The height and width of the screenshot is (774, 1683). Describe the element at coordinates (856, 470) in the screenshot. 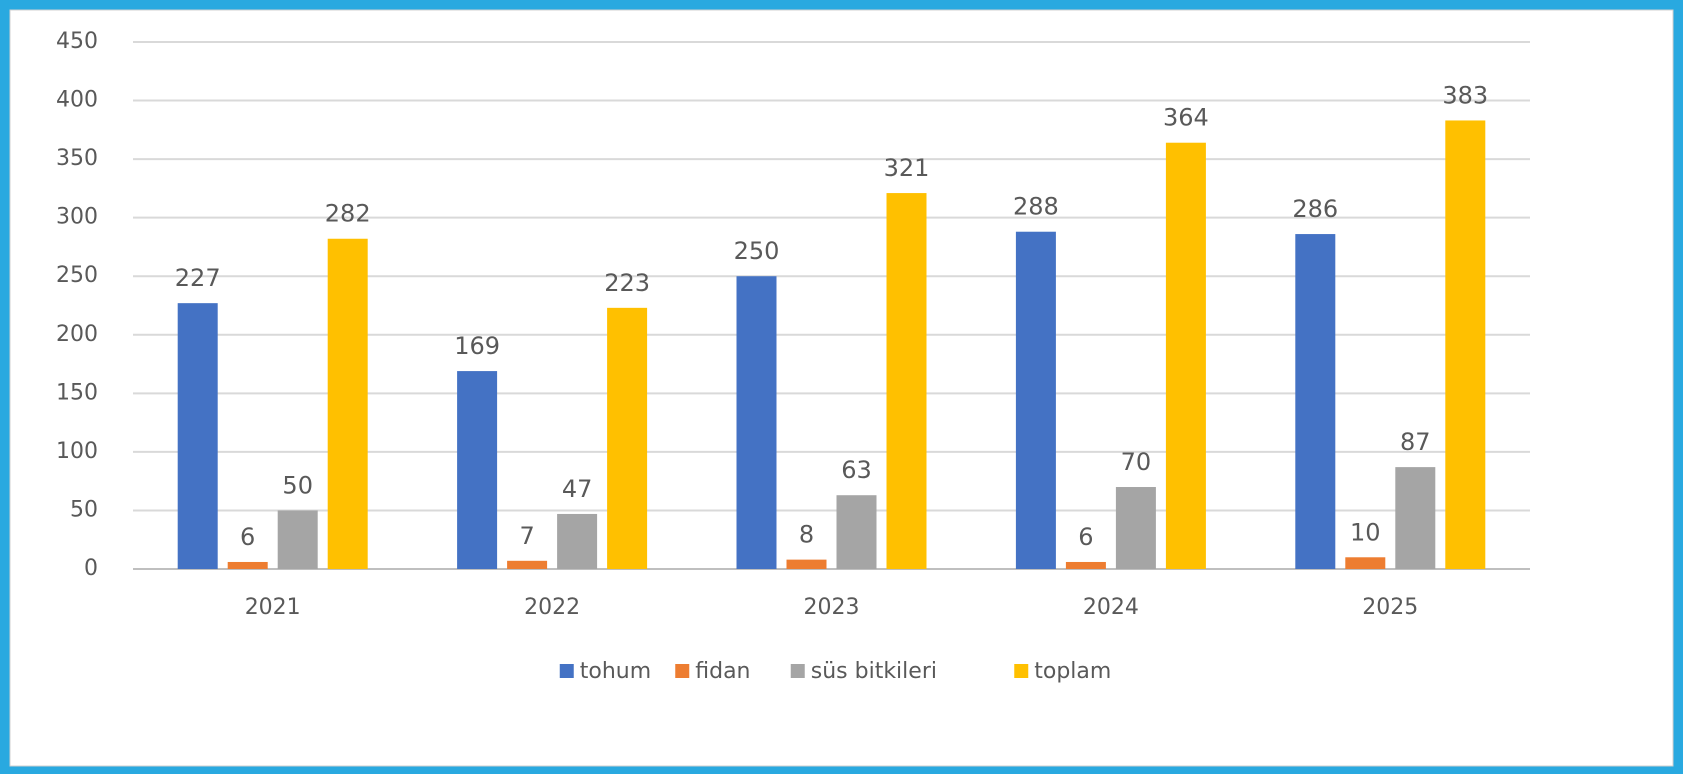

I see `value-label: 63` at that location.